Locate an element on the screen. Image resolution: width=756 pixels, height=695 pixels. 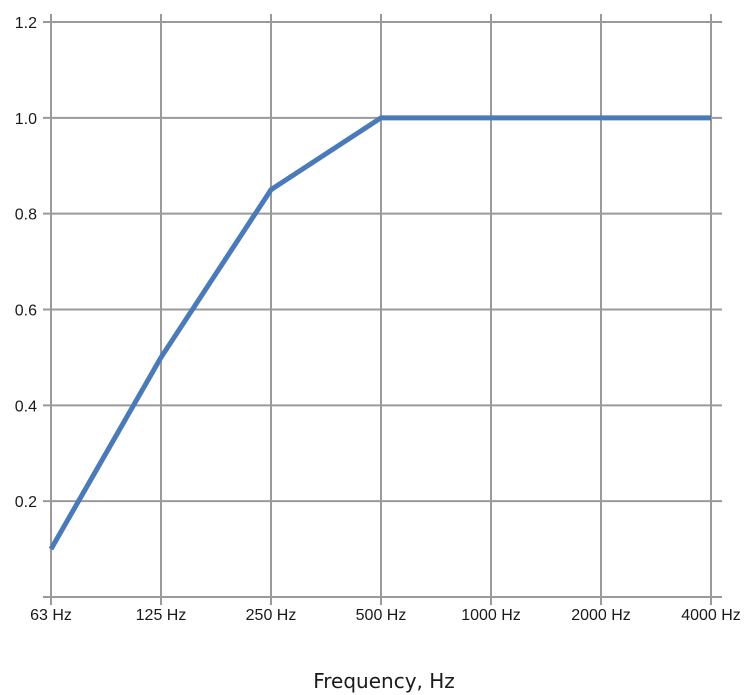
y-tick-labels: 0.2 0.4 0.6 0.8 1.0 1.2 is located at coordinates (26, 263).